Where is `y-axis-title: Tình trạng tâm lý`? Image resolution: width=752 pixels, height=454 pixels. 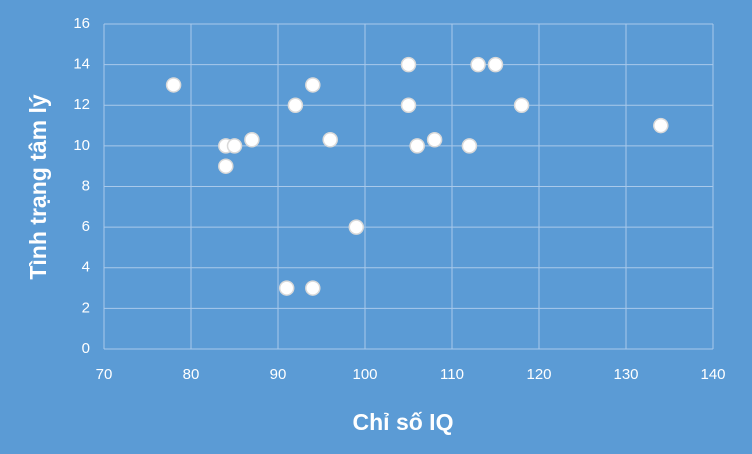 y-axis-title: Tình trạng tâm lý is located at coordinates (38, 187).